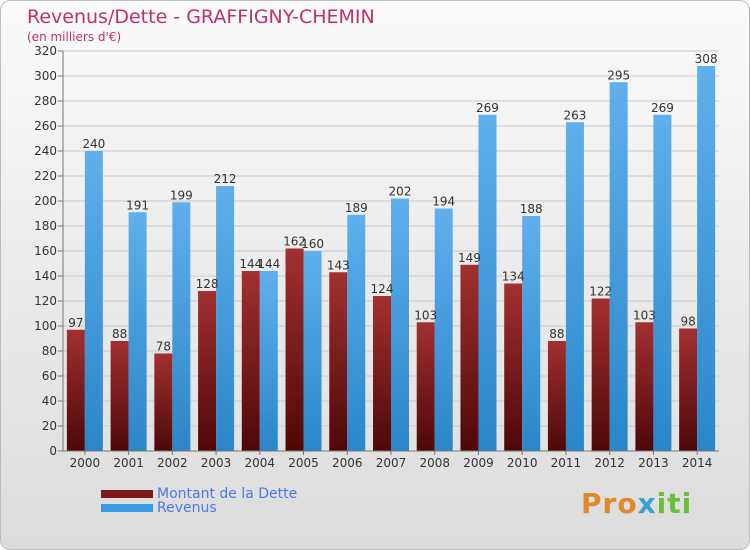  I want to click on logo-text-3: iti, so click(674, 503).